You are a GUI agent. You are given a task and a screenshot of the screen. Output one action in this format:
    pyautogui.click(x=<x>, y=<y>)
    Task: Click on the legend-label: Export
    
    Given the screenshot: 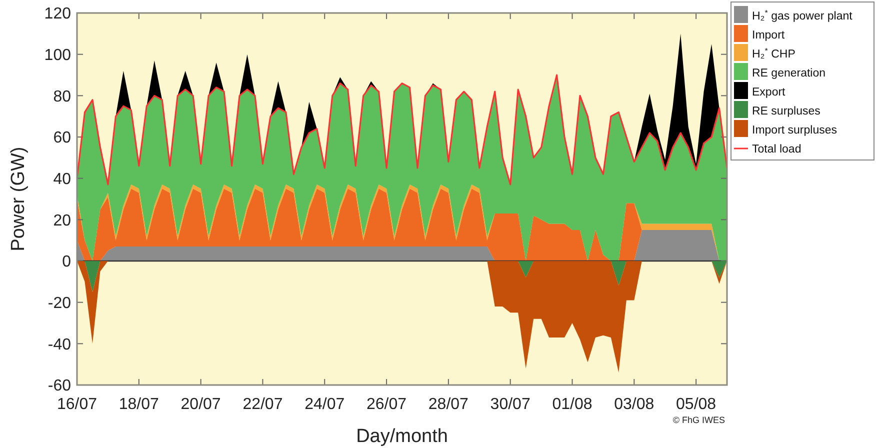 What is the action you would take?
    pyautogui.click(x=769, y=92)
    